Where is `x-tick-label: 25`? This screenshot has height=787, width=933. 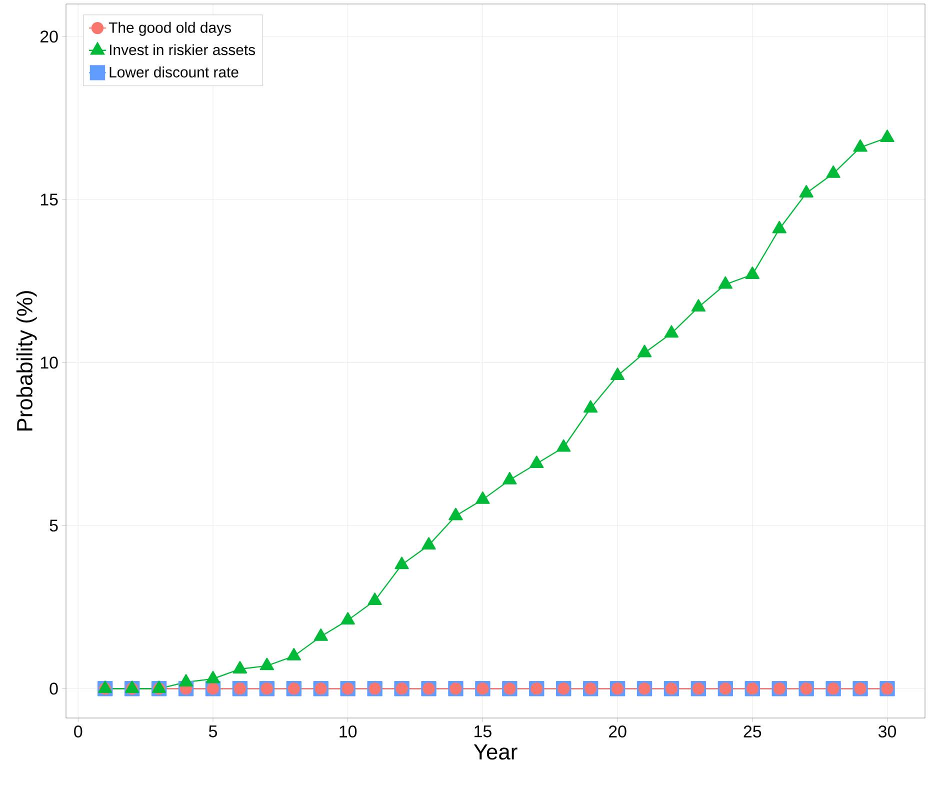
x-tick-label: 25 is located at coordinates (753, 732).